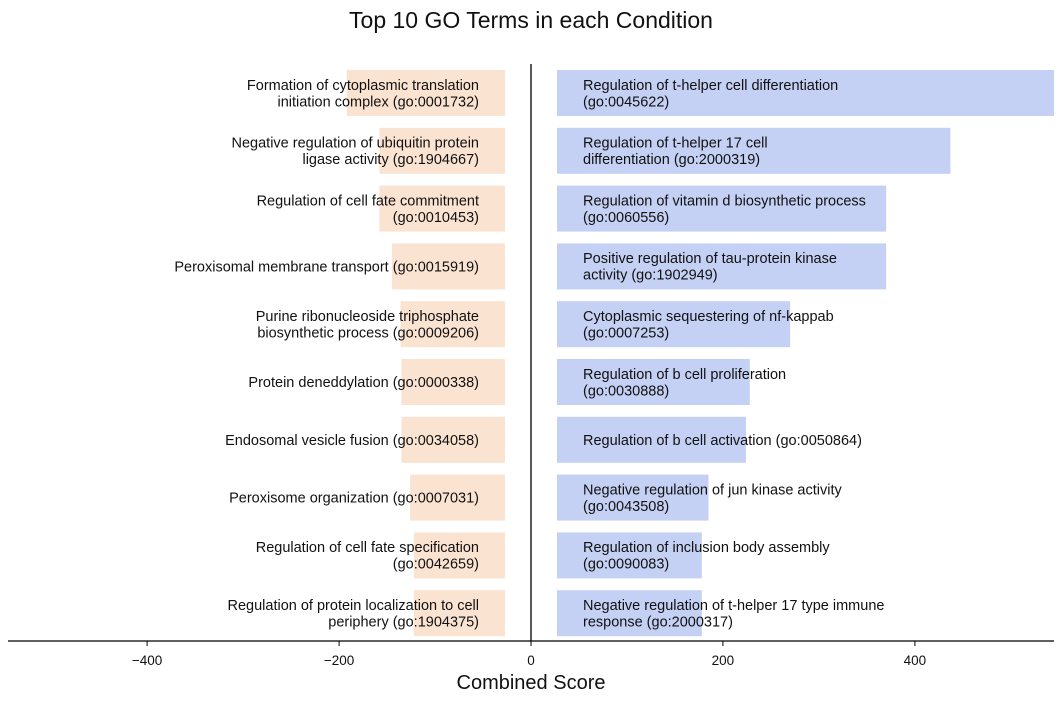 Image resolution: width=1062 pixels, height=702 pixels. Describe the element at coordinates (684, 375) in the screenshot. I see `term-label-line: Regulation of b cell proliferation` at that location.